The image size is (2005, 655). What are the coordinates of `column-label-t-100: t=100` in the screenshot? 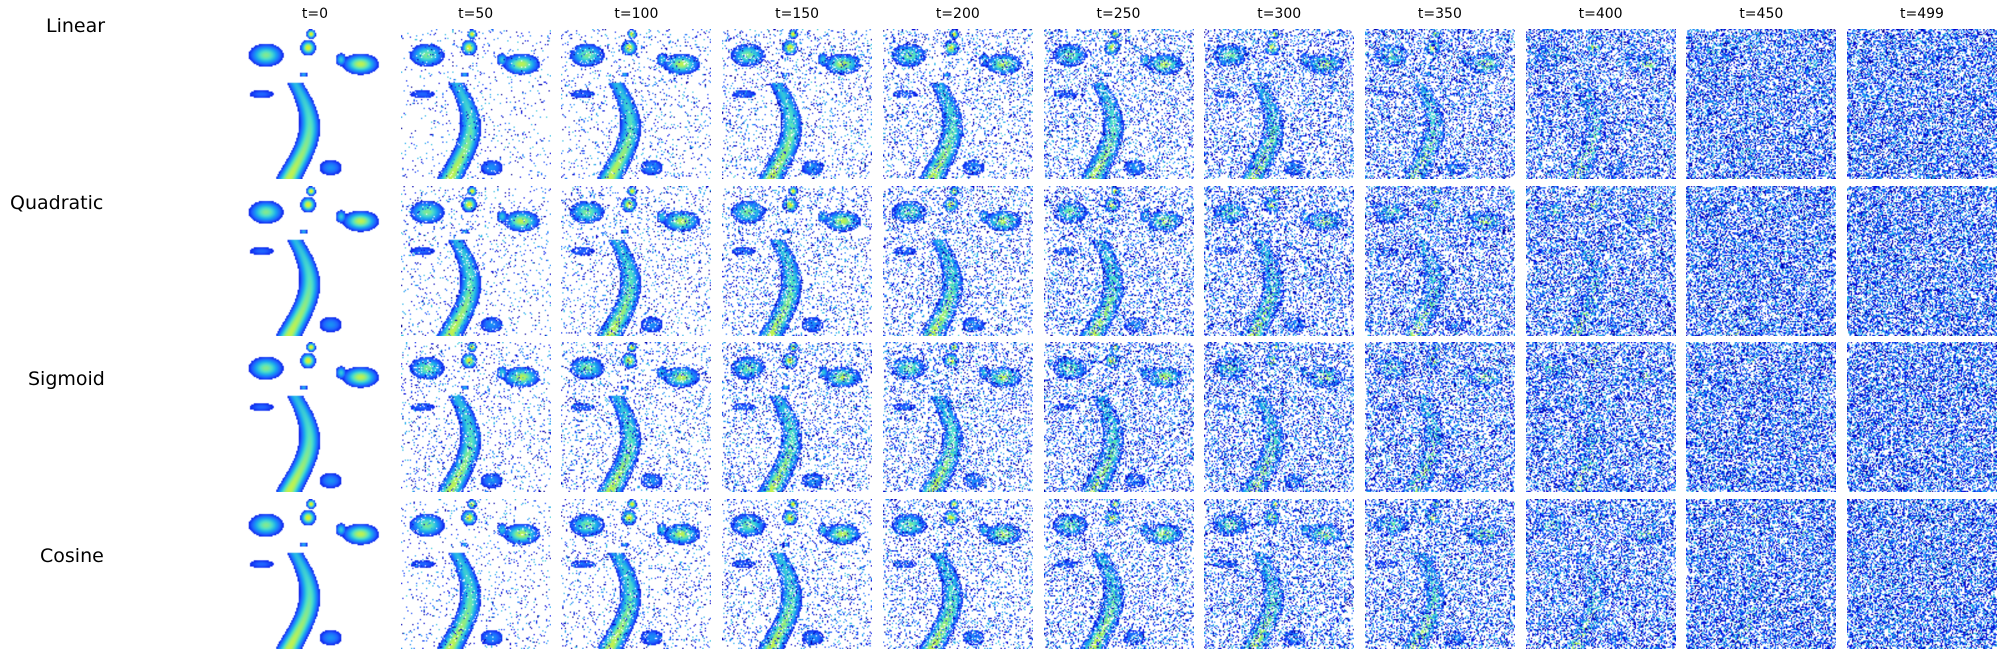 It's located at (636, 14).